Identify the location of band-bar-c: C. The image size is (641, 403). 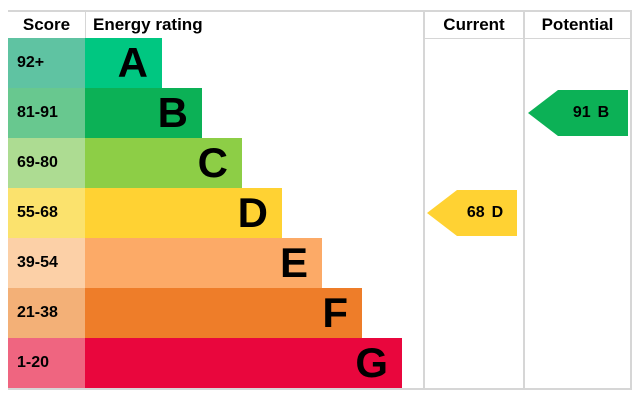
(163, 163).